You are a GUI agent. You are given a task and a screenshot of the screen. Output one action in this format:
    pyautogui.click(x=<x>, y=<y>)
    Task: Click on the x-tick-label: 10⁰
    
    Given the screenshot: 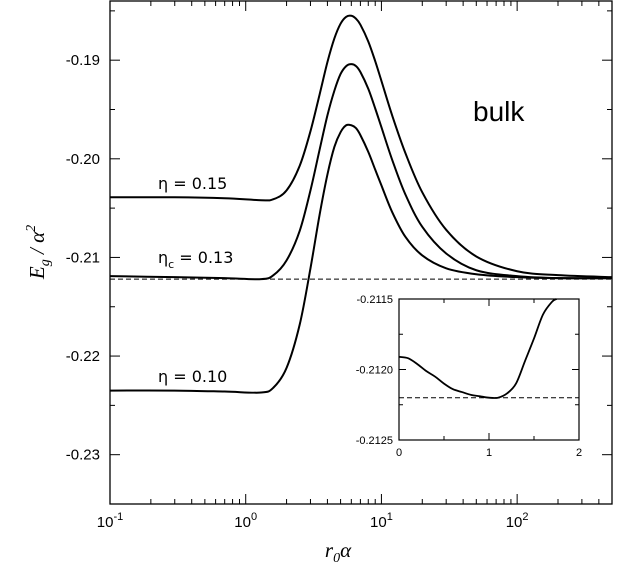 What is the action you would take?
    pyautogui.click(x=245, y=521)
    